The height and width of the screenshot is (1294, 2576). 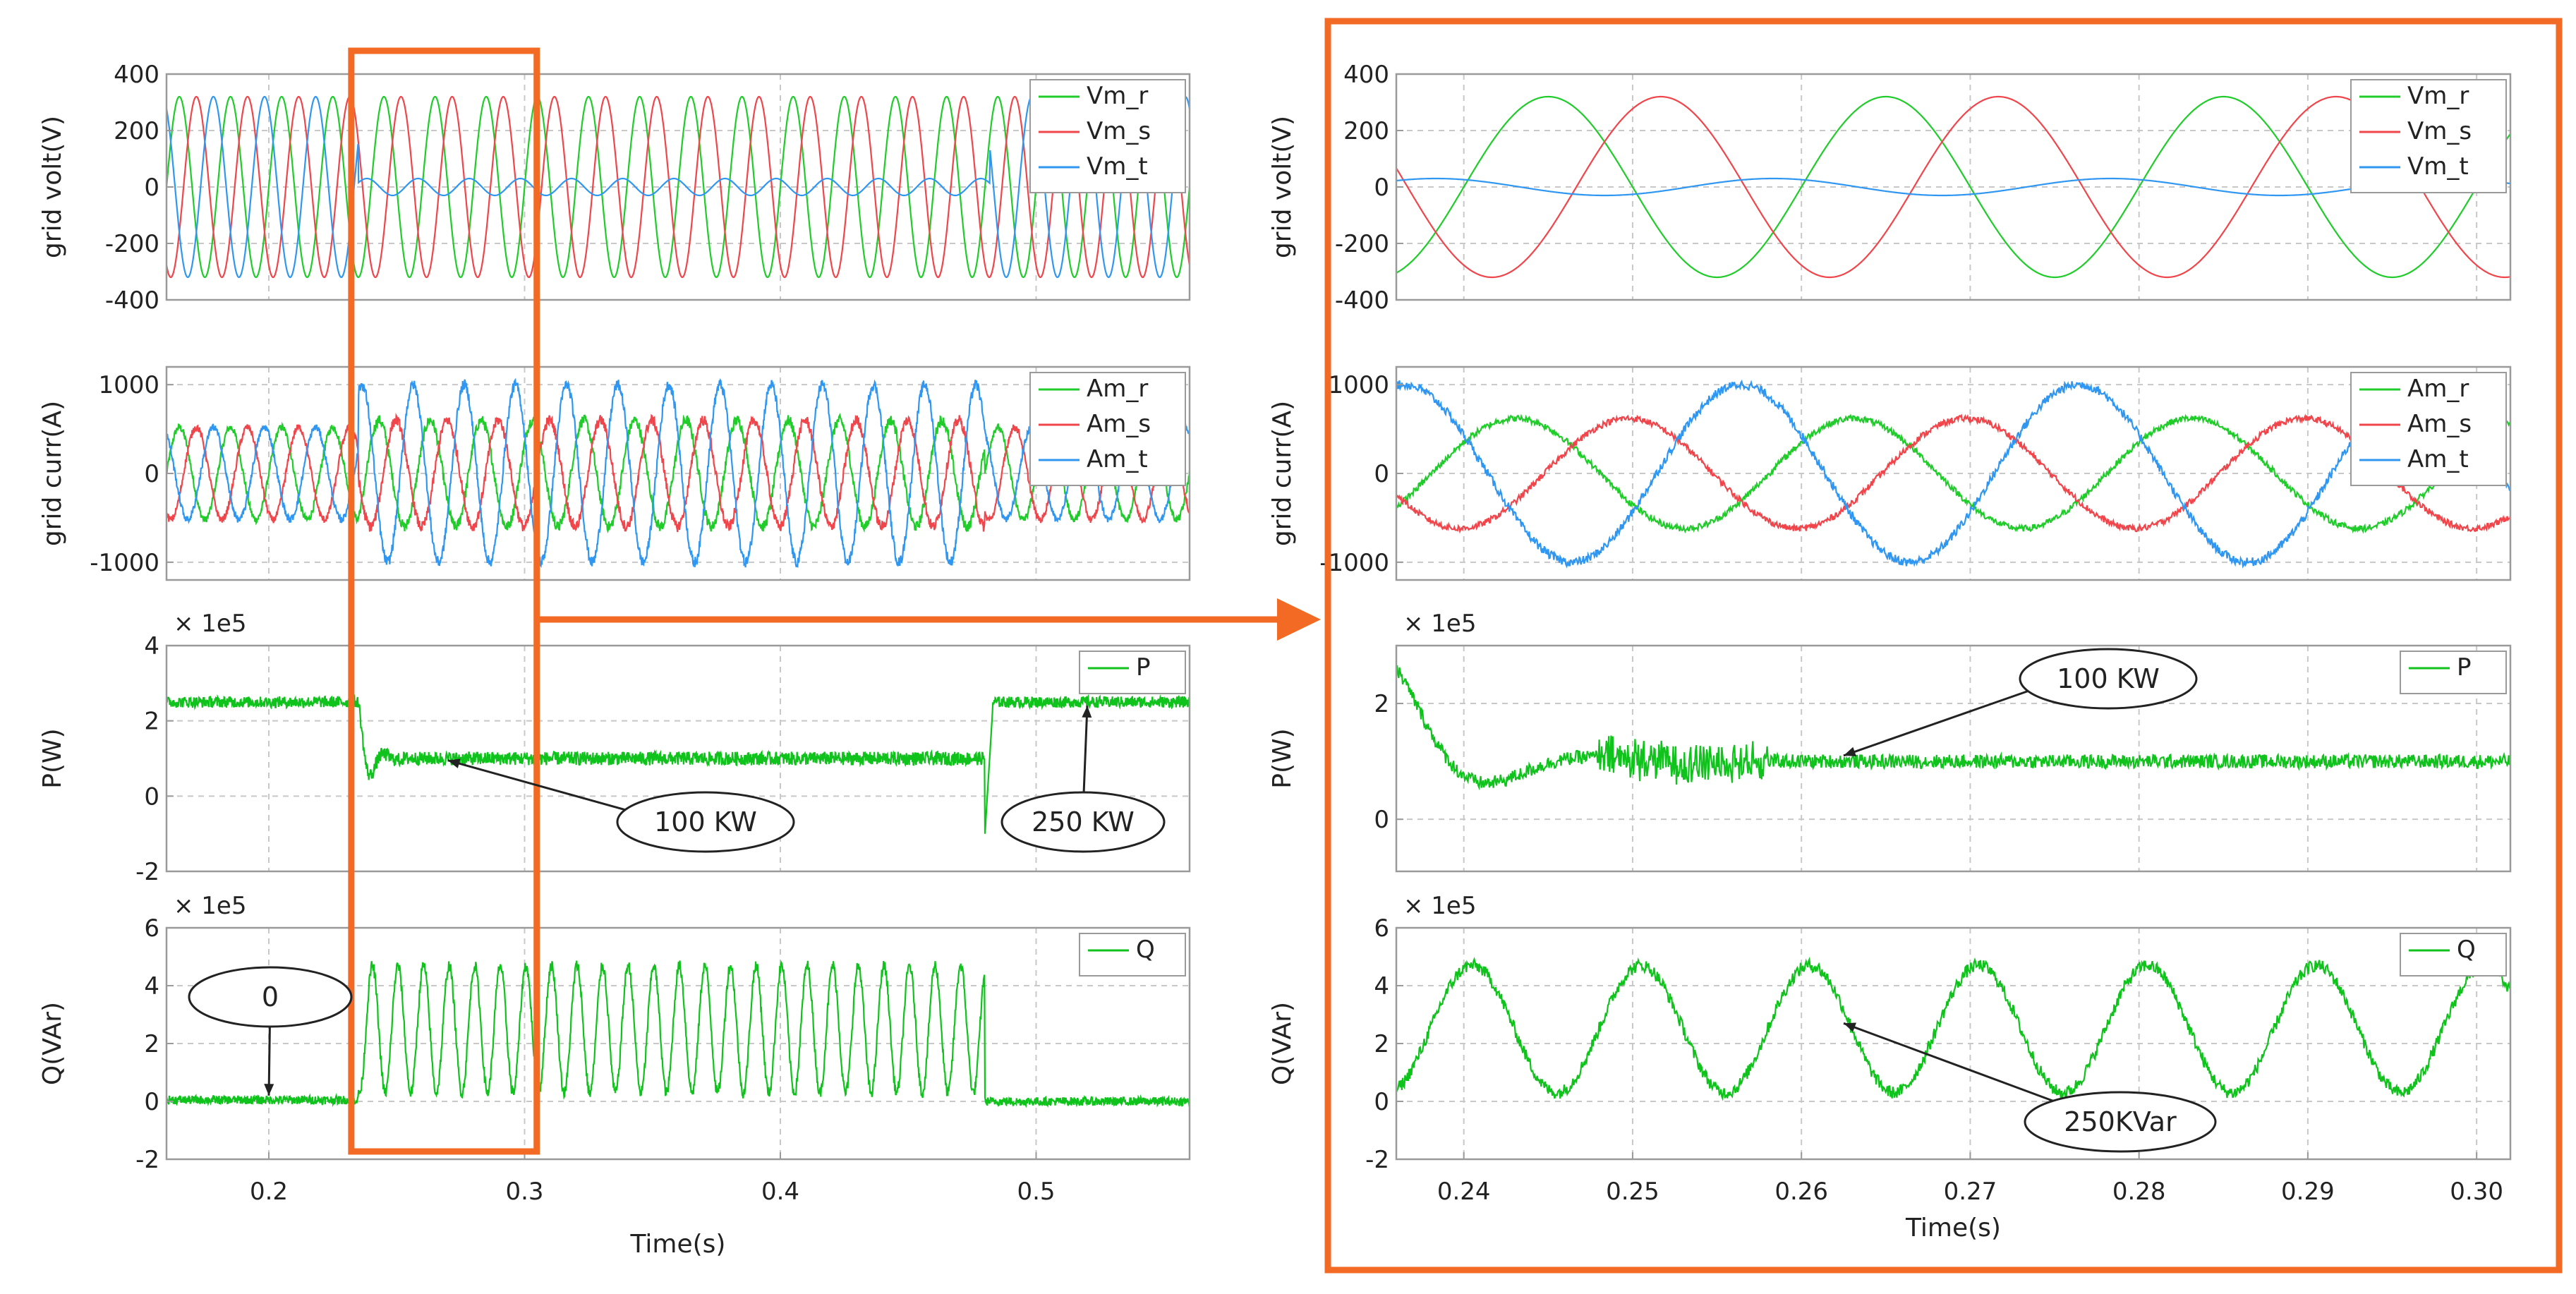 I want to click on callout-label: 250 KW, so click(x=1083, y=822).